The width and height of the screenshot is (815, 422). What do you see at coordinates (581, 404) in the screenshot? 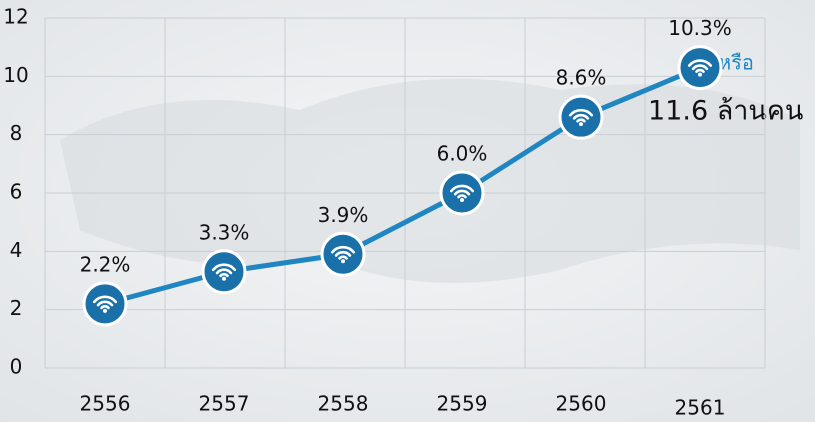
I see `x-tick-label: 2560` at bounding box center [581, 404].